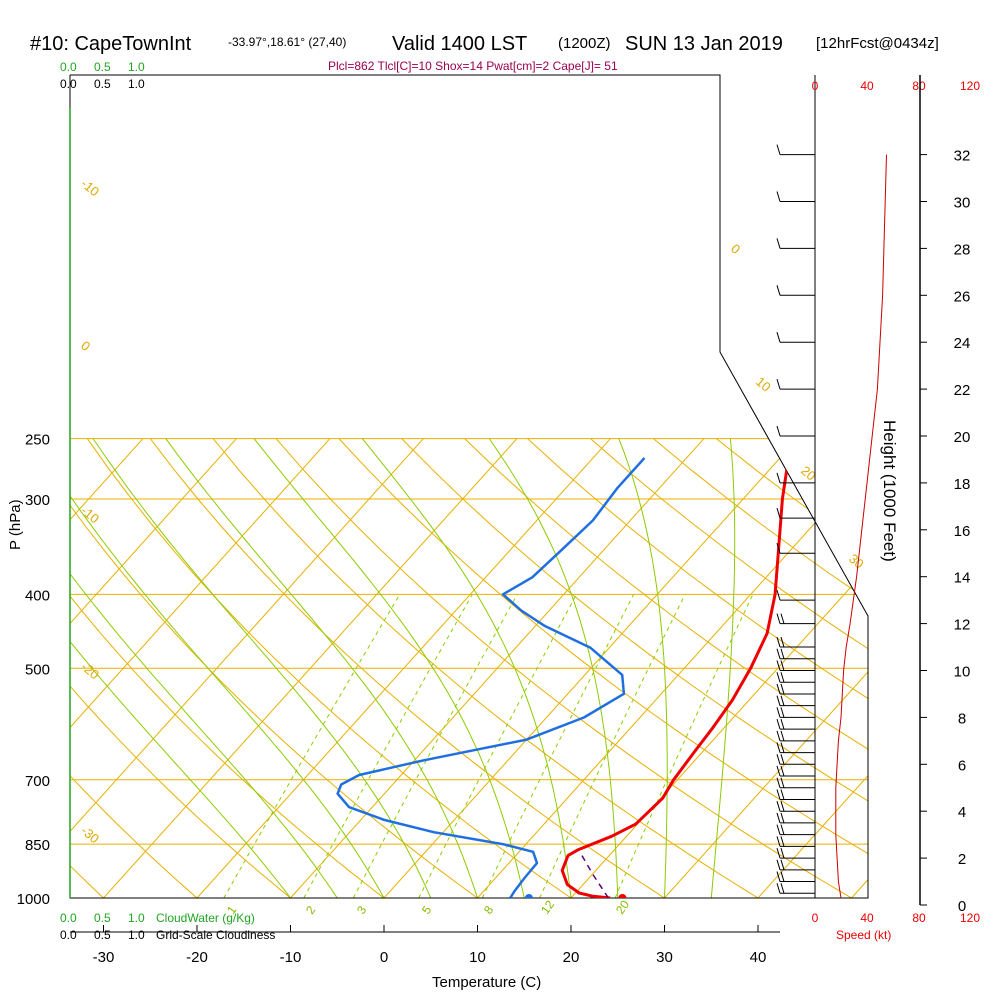 The width and height of the screenshot is (1000, 1000). What do you see at coordinates (477, 957) in the screenshot?
I see `temperature-tick-label: 10` at bounding box center [477, 957].